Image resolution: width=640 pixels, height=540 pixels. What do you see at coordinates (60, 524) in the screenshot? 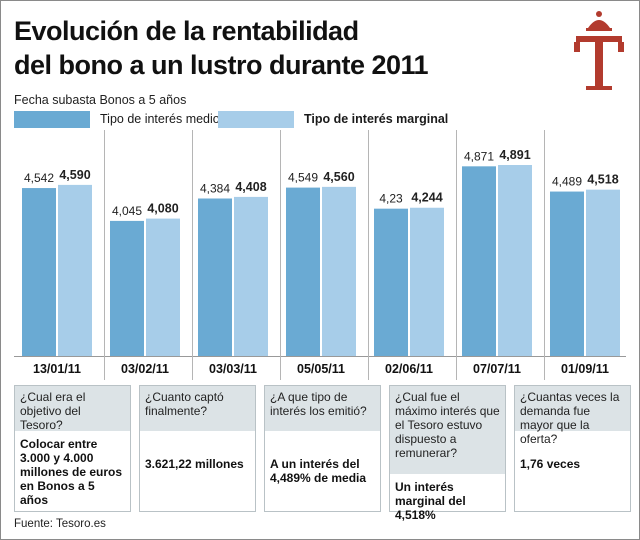
I see `source-note: Fuente: Tesoro.es` at bounding box center [60, 524].